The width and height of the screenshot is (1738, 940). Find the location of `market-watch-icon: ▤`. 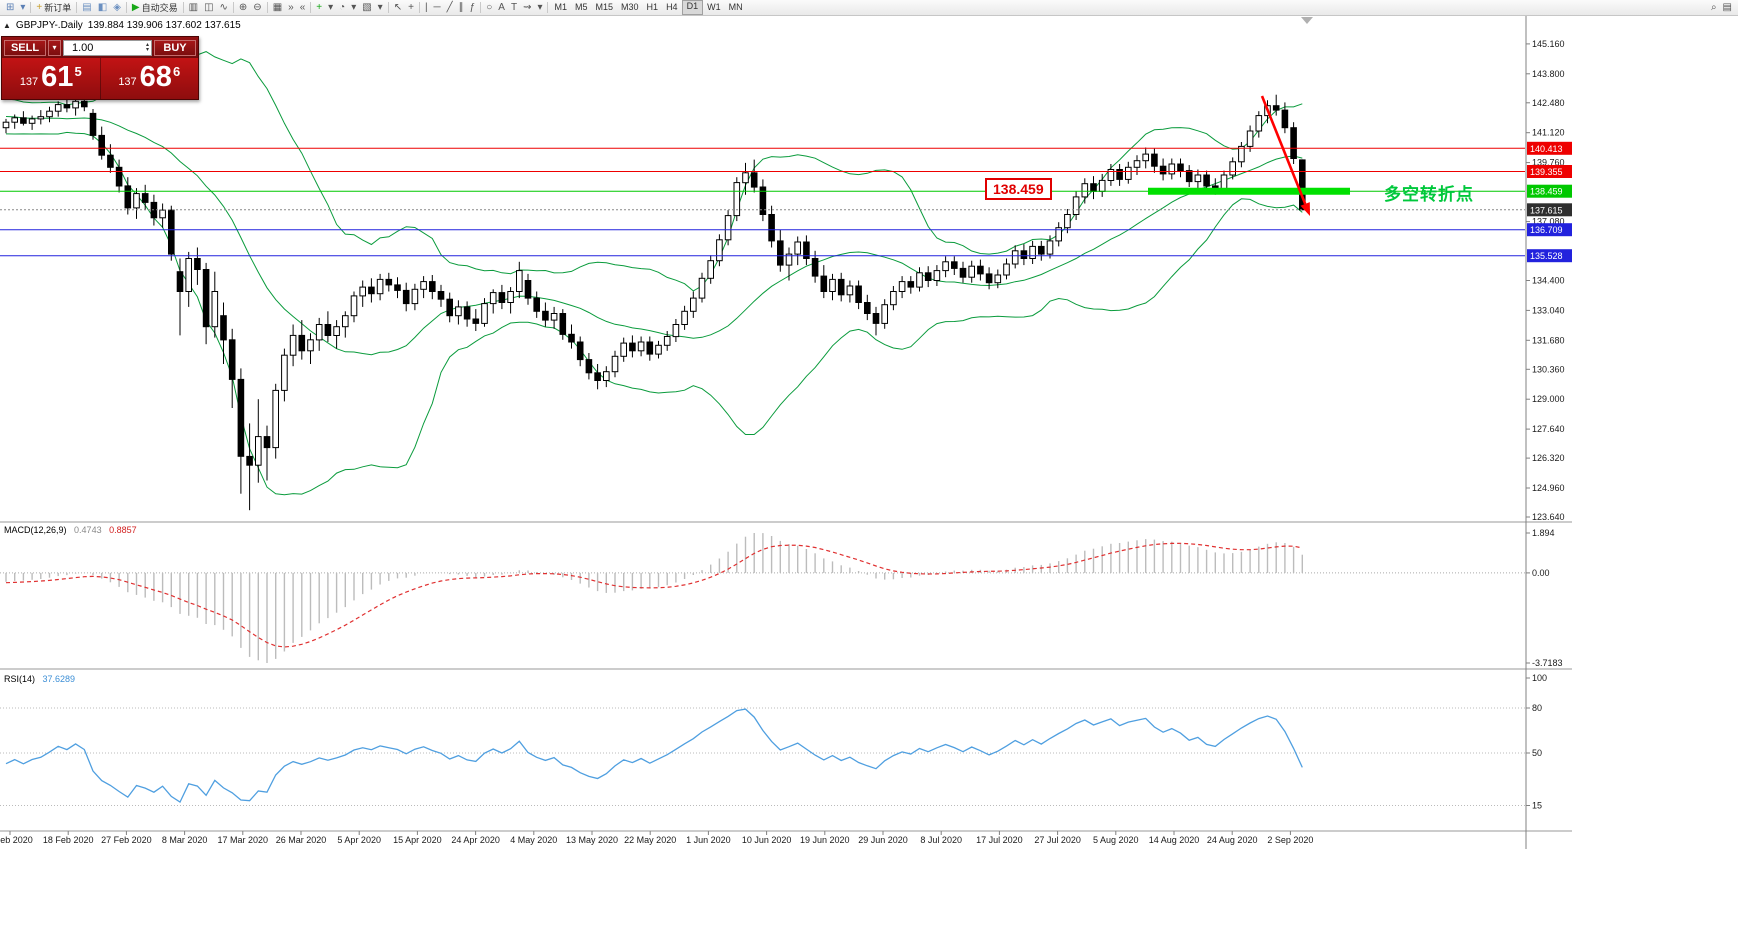

market-watch-icon: ▤ is located at coordinates (86, 8).